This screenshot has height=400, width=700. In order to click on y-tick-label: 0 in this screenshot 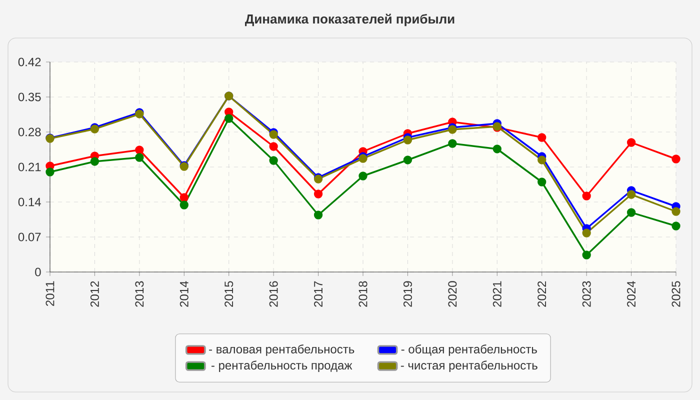, I will do `click(38, 272)`.